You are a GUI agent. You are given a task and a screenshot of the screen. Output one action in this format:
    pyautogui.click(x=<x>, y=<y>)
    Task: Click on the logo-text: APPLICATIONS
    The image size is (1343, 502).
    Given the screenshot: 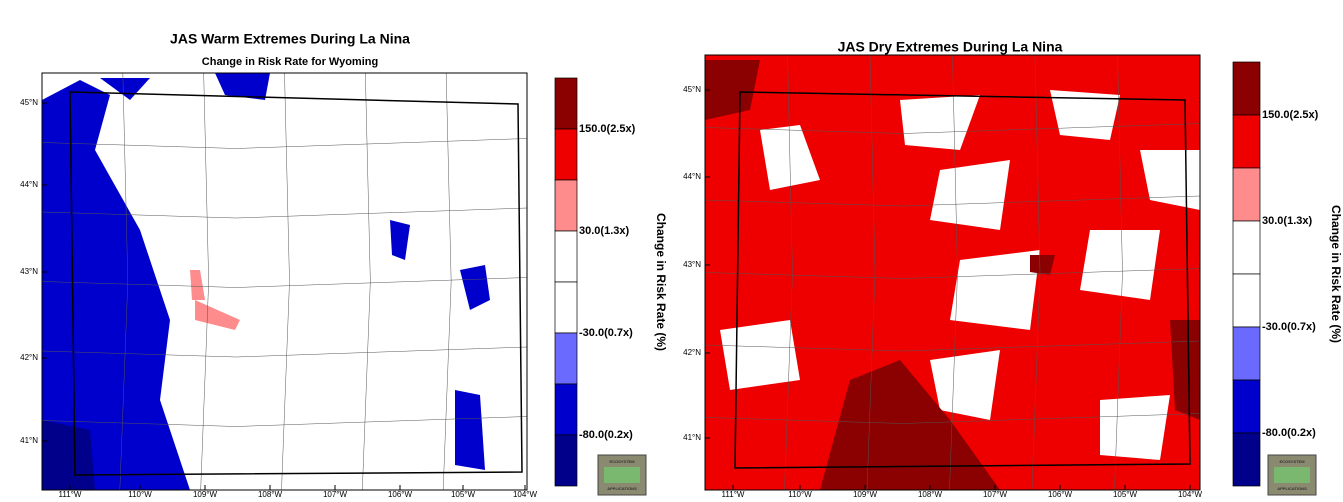 What is the action you would take?
    pyautogui.click(x=622, y=488)
    